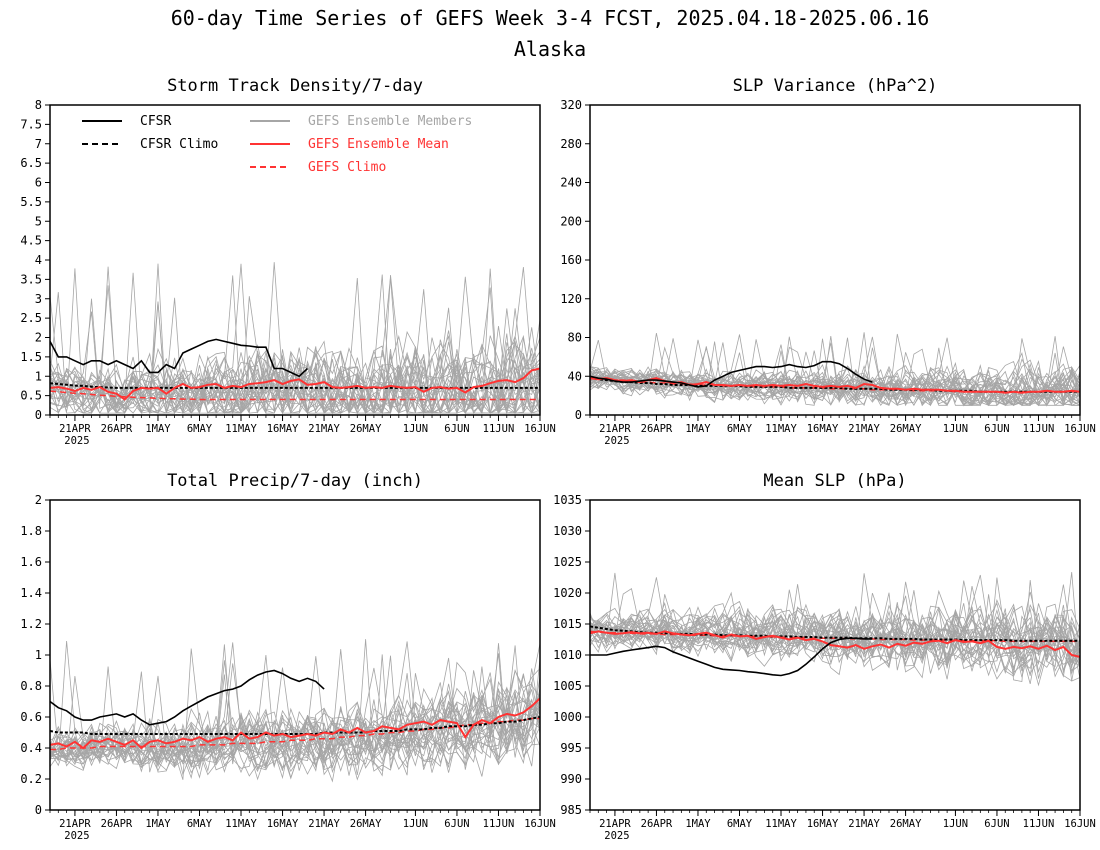 The width and height of the screenshot is (1100, 850). Describe the element at coordinates (567, 624) in the screenshot. I see `y-tick-label: 1015` at that location.